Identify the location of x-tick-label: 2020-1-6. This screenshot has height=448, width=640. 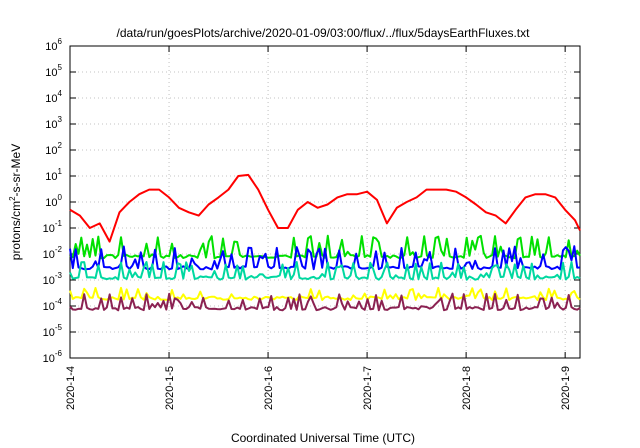
(269, 388).